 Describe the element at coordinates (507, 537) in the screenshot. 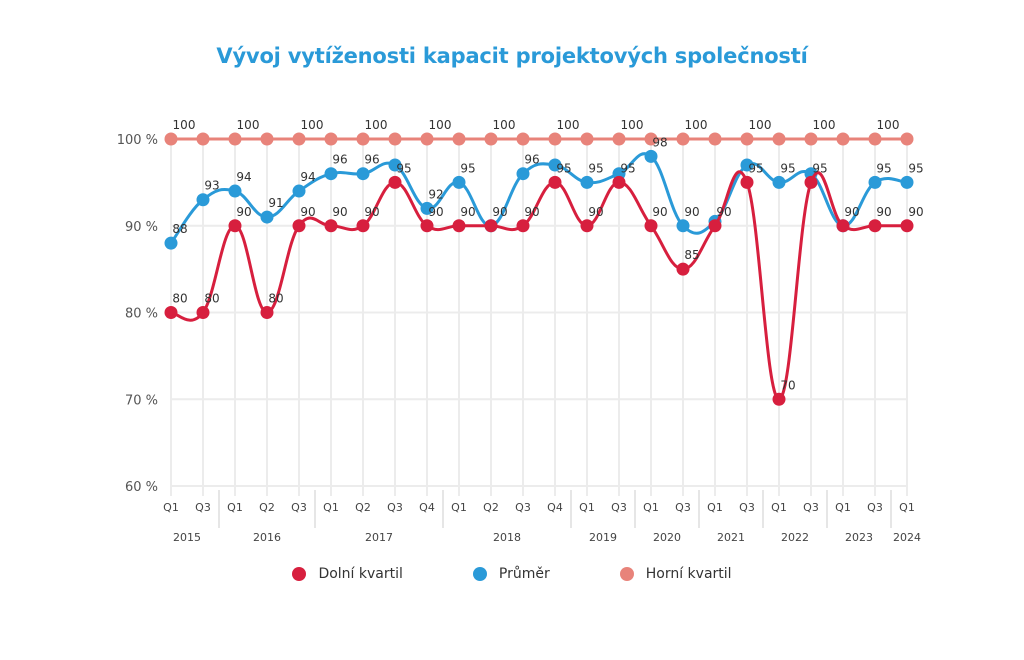

I see `year-label: 2018` at that location.